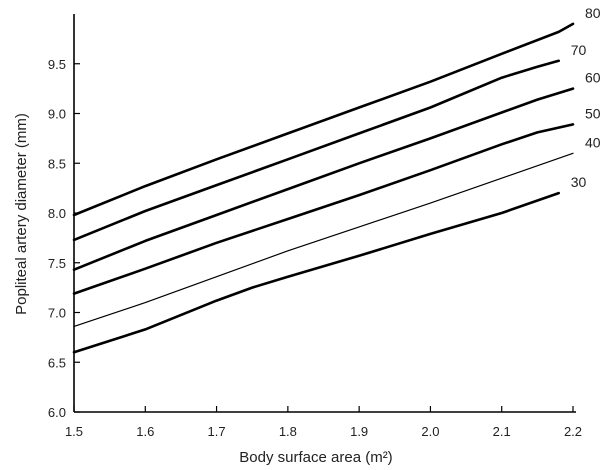  Describe the element at coordinates (57, 263) in the screenshot. I see `y-tick-label: 7.5` at that location.